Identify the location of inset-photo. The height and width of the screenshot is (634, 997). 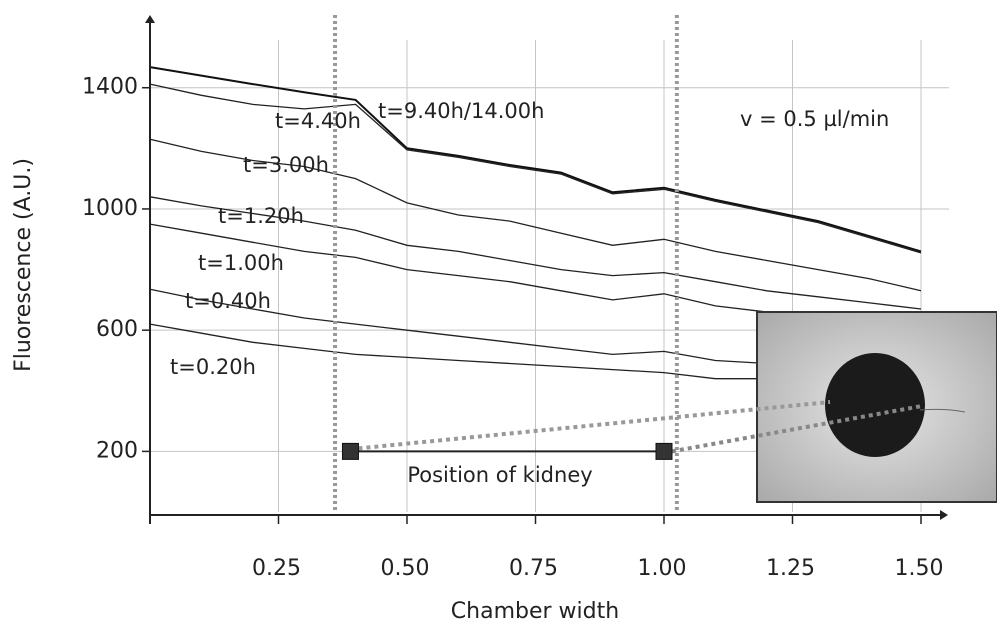
(876, 407).